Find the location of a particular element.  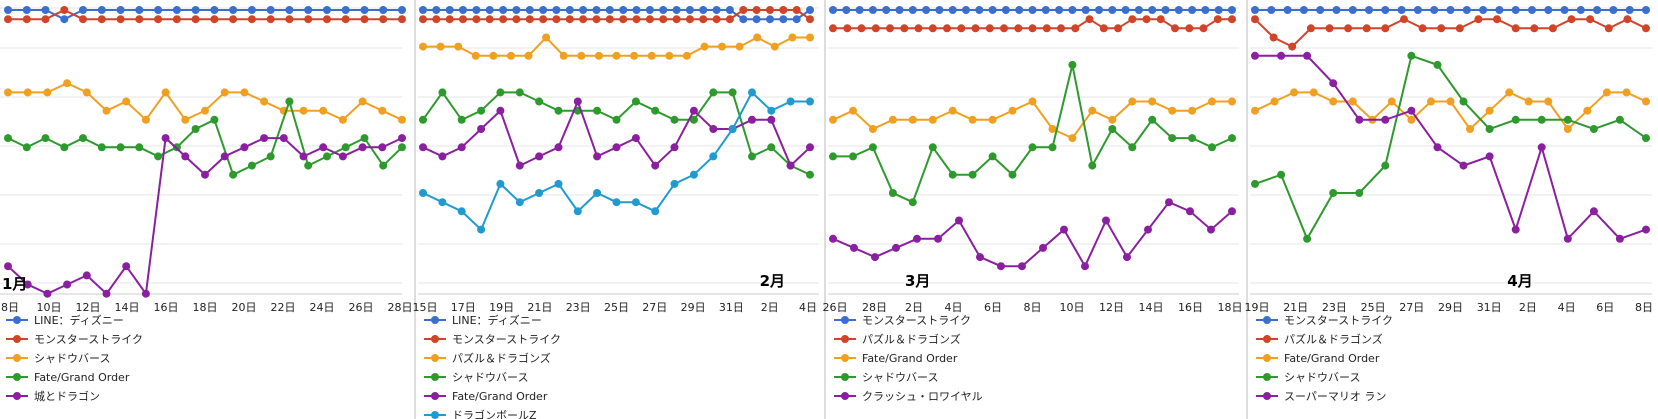

x-tick-label: 8日 is located at coordinates (1033, 307).